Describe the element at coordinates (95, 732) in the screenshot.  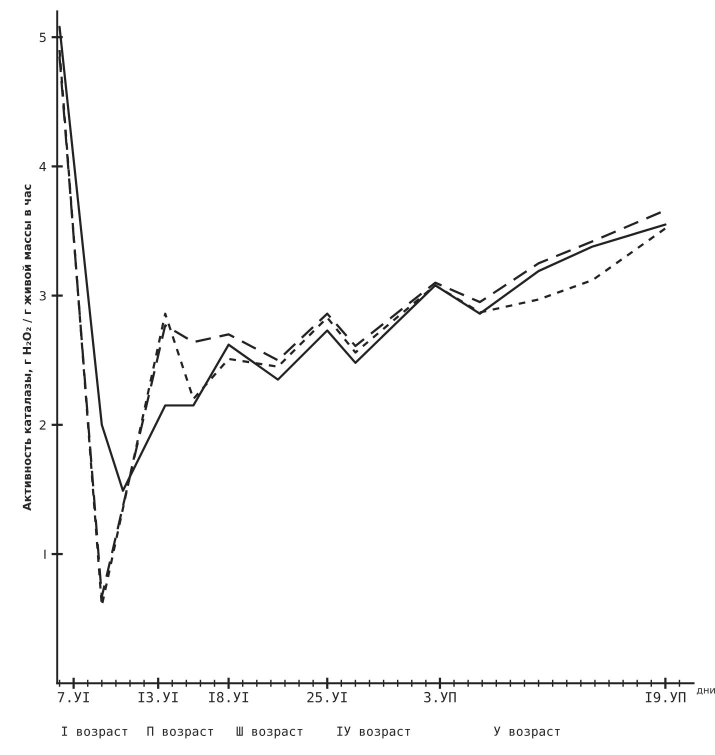
I see `text: I возраст` at that location.